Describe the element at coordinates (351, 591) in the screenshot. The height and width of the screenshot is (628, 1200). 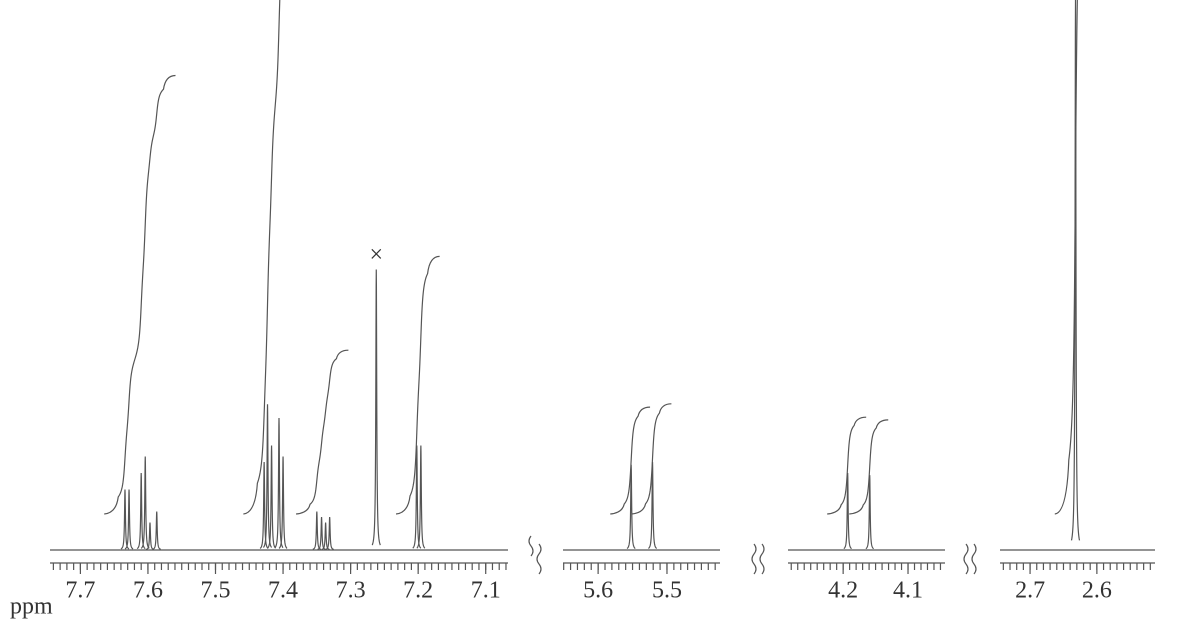
I see `x-tick-label: 7.3` at that location.